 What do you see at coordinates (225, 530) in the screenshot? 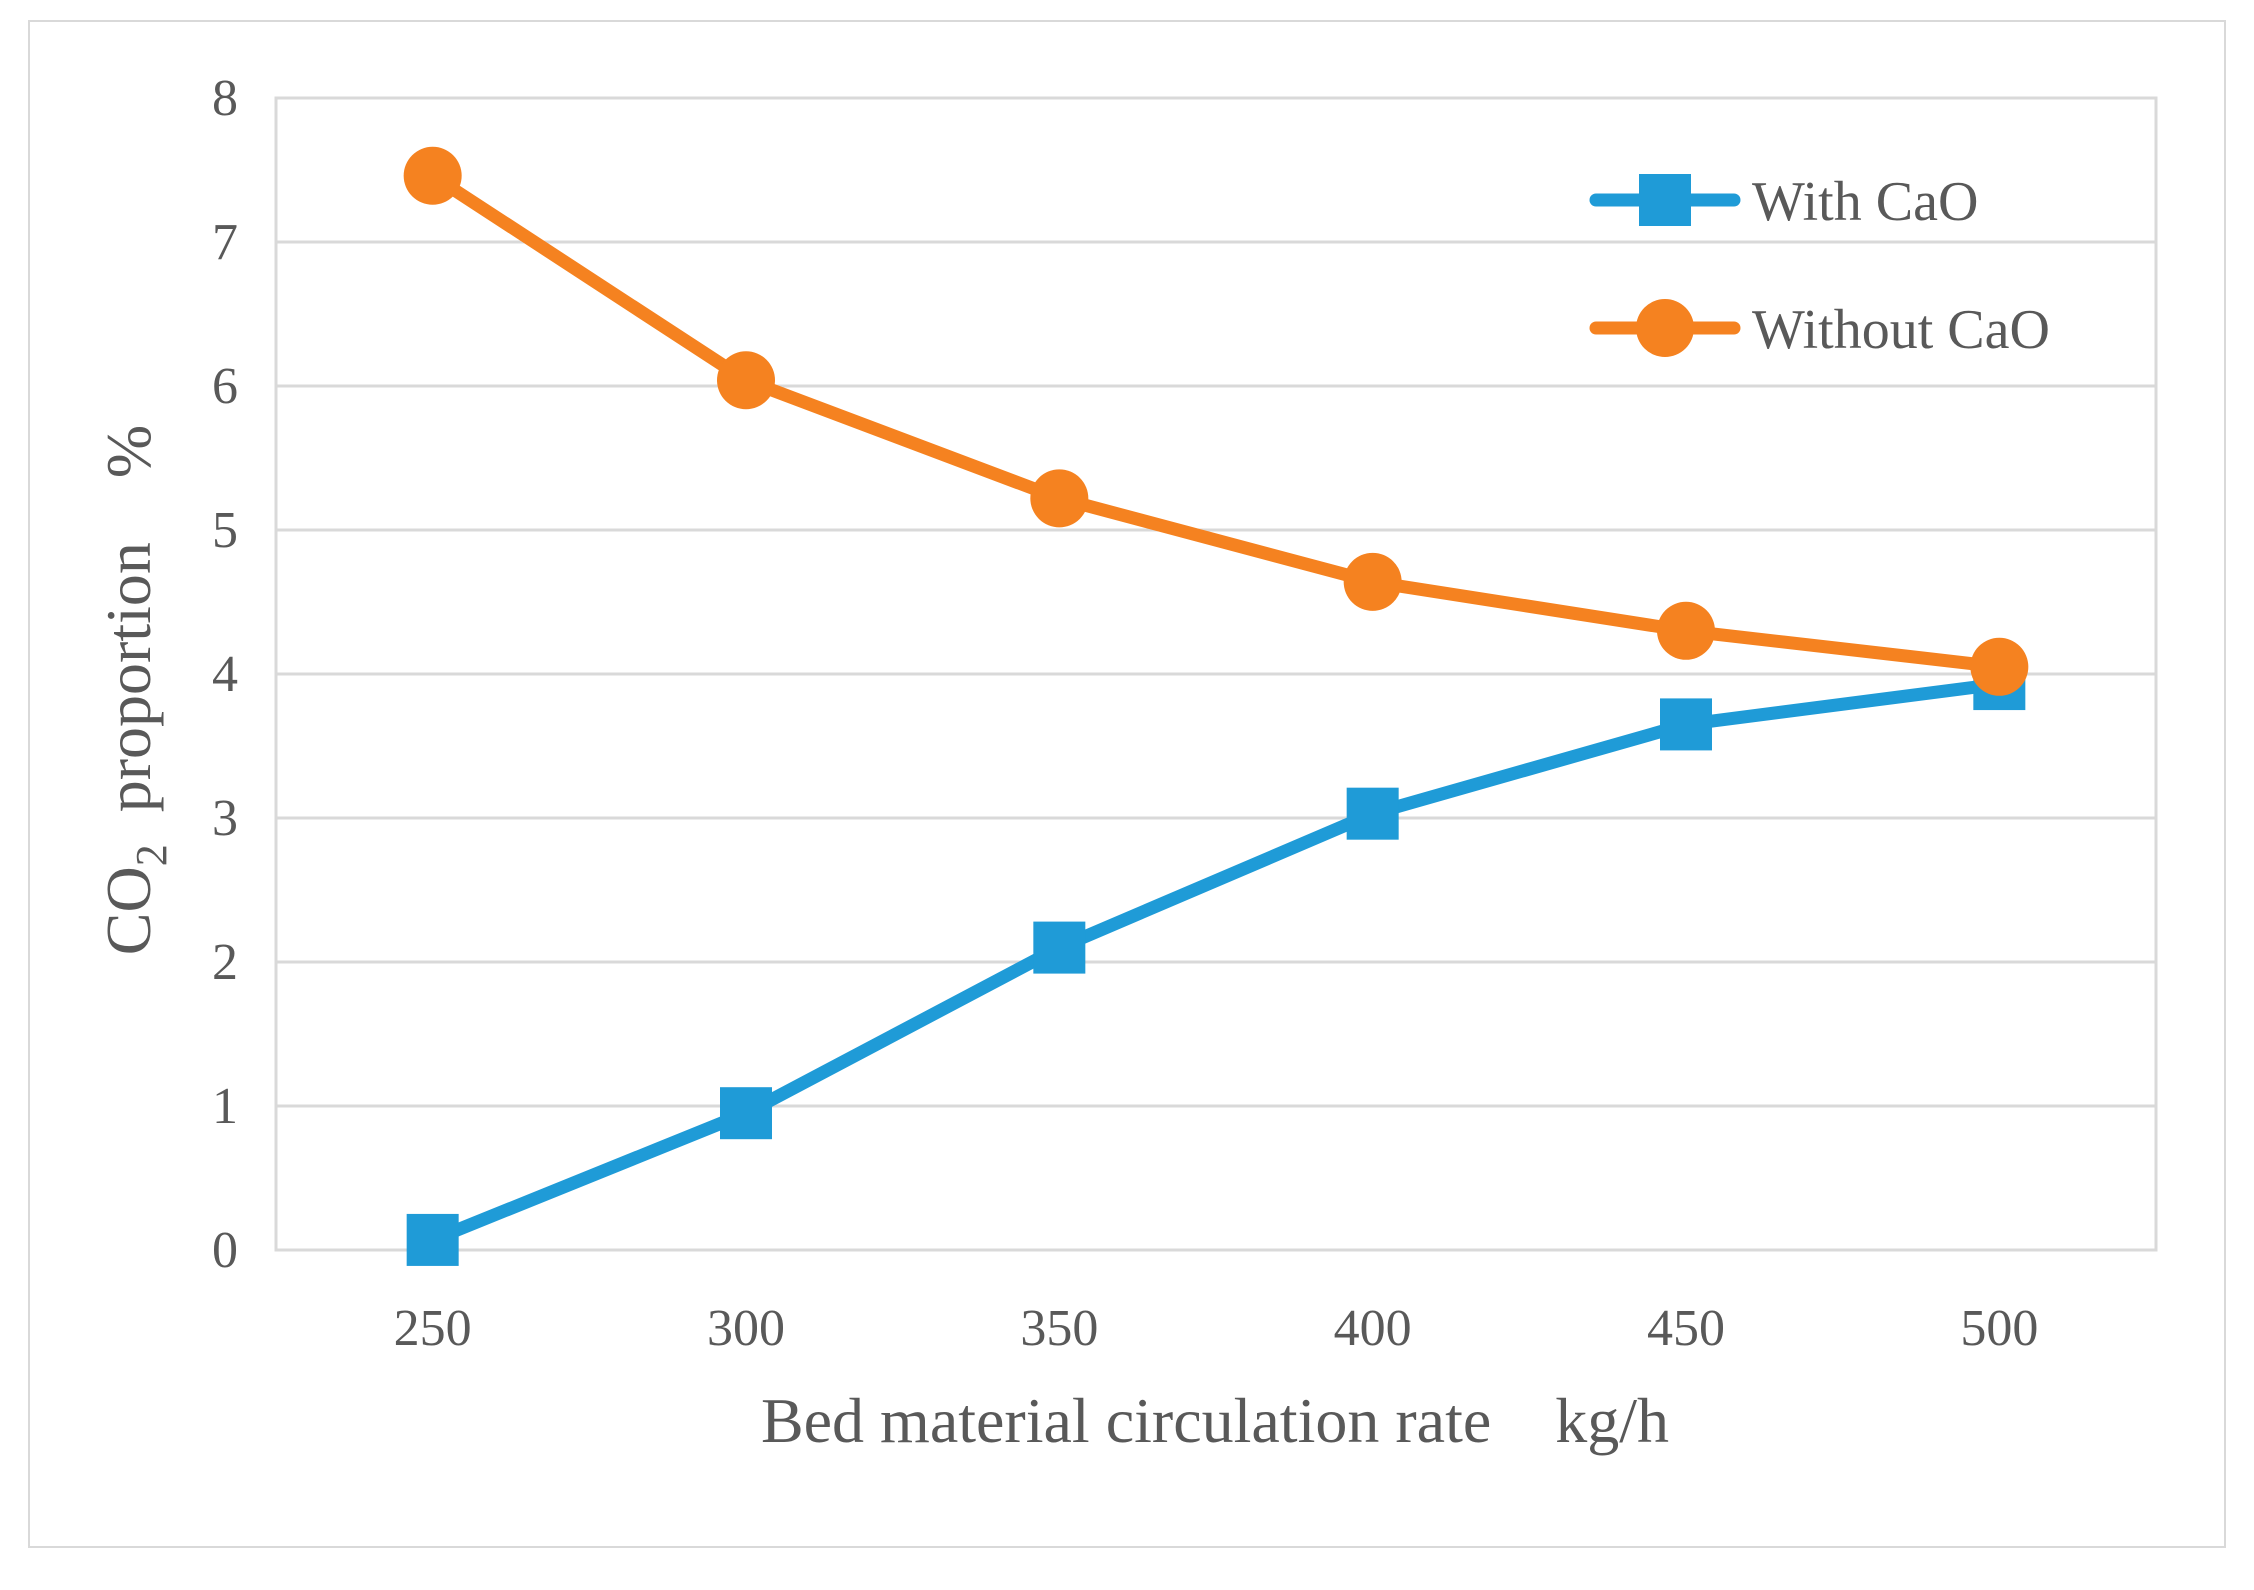
I see `y-tick-label: 5` at bounding box center [225, 530].